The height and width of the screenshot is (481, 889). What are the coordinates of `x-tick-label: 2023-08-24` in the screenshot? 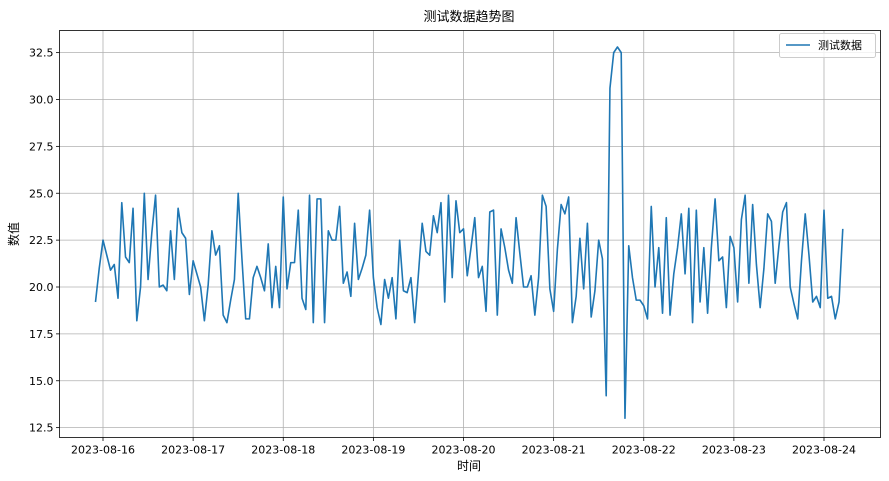 It's located at (824, 450).